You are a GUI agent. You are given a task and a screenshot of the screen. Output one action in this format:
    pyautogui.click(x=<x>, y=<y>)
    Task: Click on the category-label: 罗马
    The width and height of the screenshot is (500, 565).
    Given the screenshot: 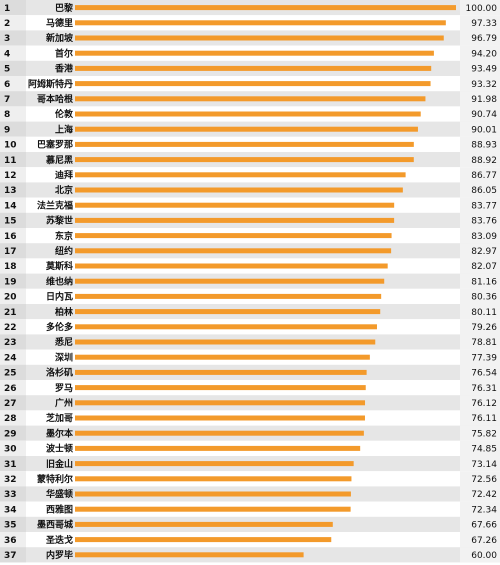 What is the action you would take?
    pyautogui.click(x=64, y=388)
    